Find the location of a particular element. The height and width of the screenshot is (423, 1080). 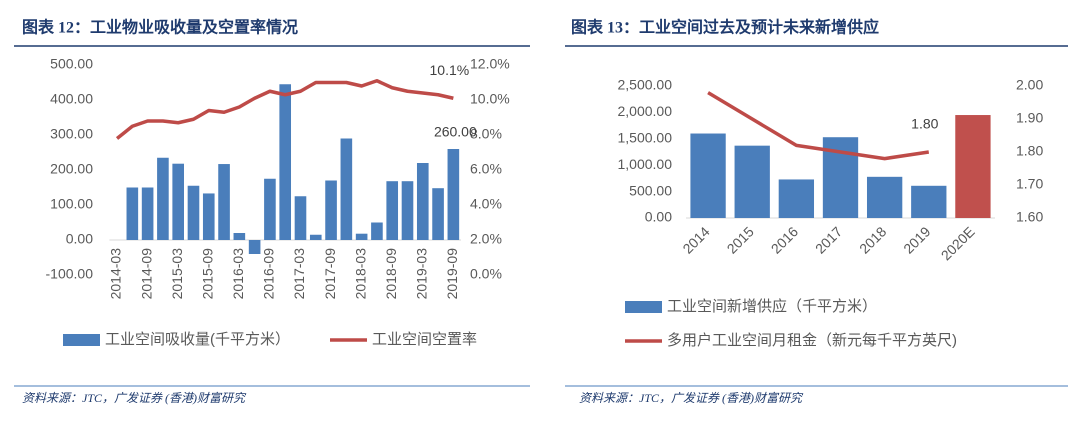

x-tick-label: 2017 is located at coordinates (828, 239).